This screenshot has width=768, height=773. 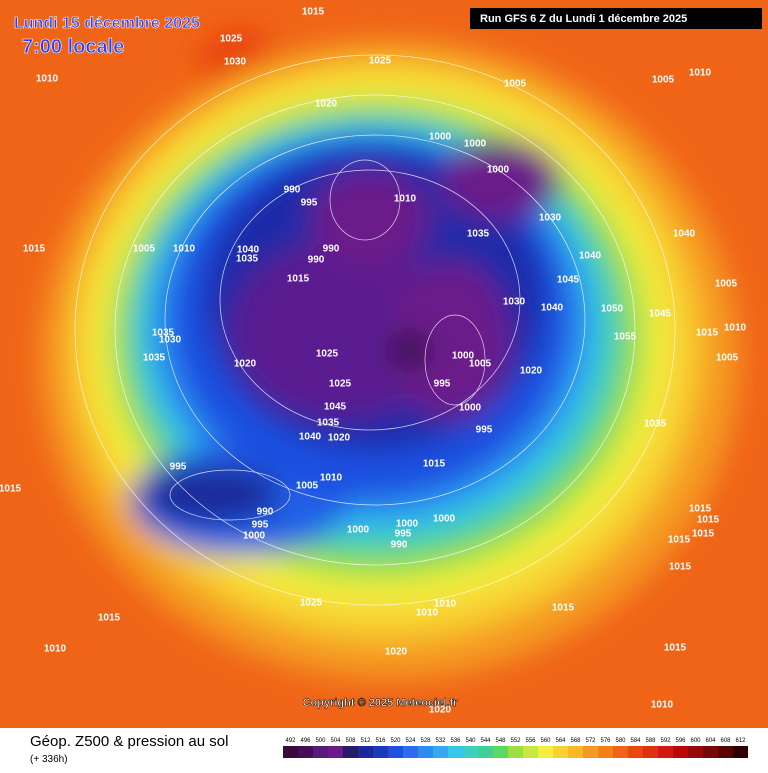 What do you see at coordinates (395, 741) in the screenshot?
I see `scale-label: 520` at bounding box center [395, 741].